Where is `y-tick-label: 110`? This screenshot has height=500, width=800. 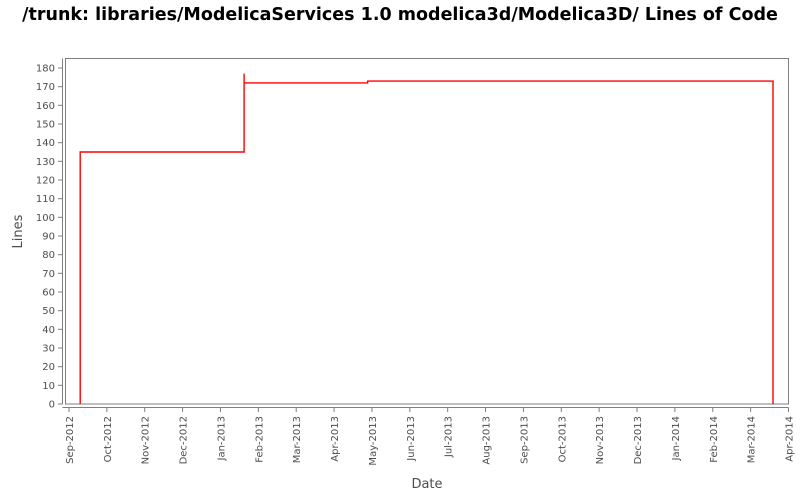
y-tick-label: 110 is located at coordinates (45, 199).